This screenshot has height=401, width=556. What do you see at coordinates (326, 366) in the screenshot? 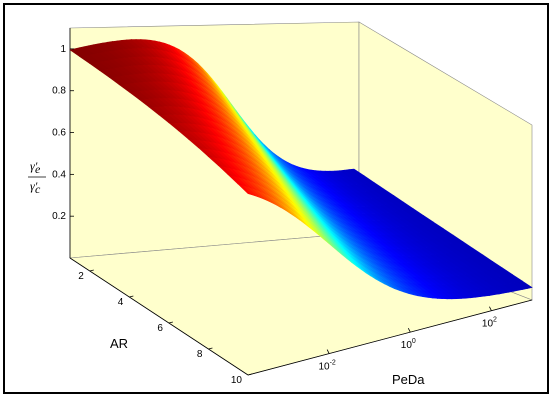
I see `x-tick-label: 10⁻²` at bounding box center [326, 366].